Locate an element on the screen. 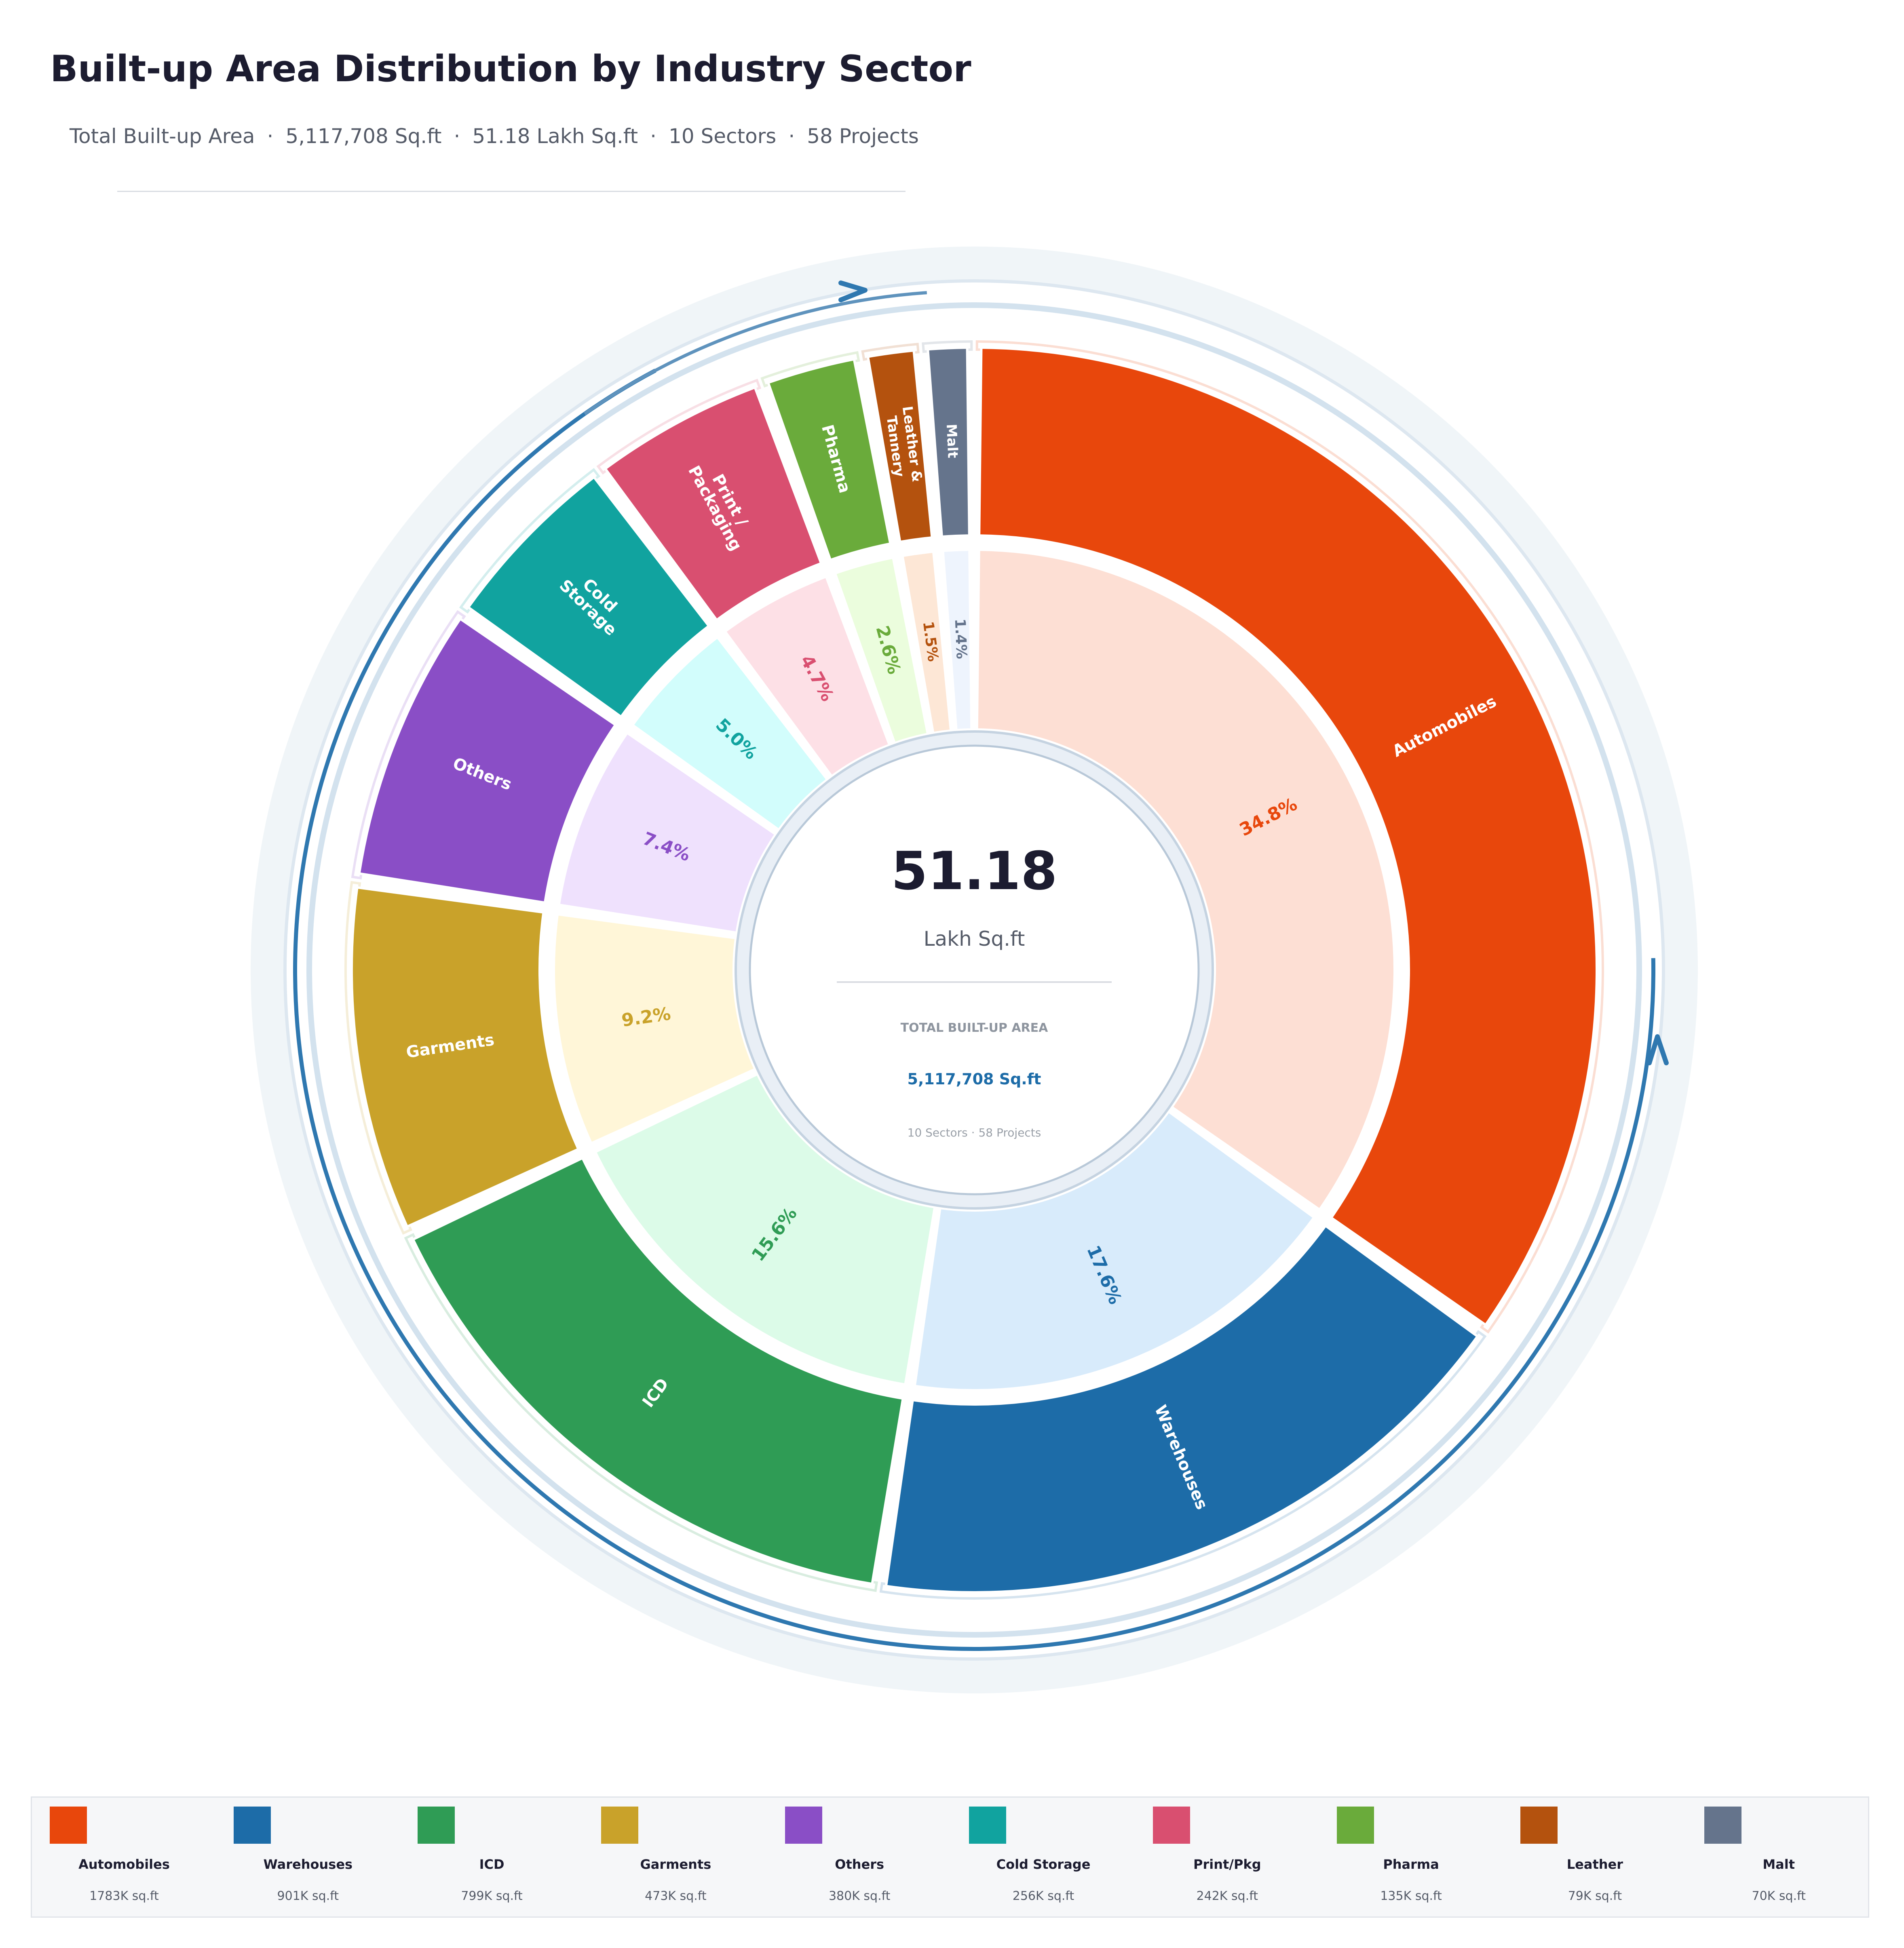 The height and width of the screenshot is (1948, 1904). legend-item-leather: Leather 79K sq.ft is located at coordinates (1595, 1857).